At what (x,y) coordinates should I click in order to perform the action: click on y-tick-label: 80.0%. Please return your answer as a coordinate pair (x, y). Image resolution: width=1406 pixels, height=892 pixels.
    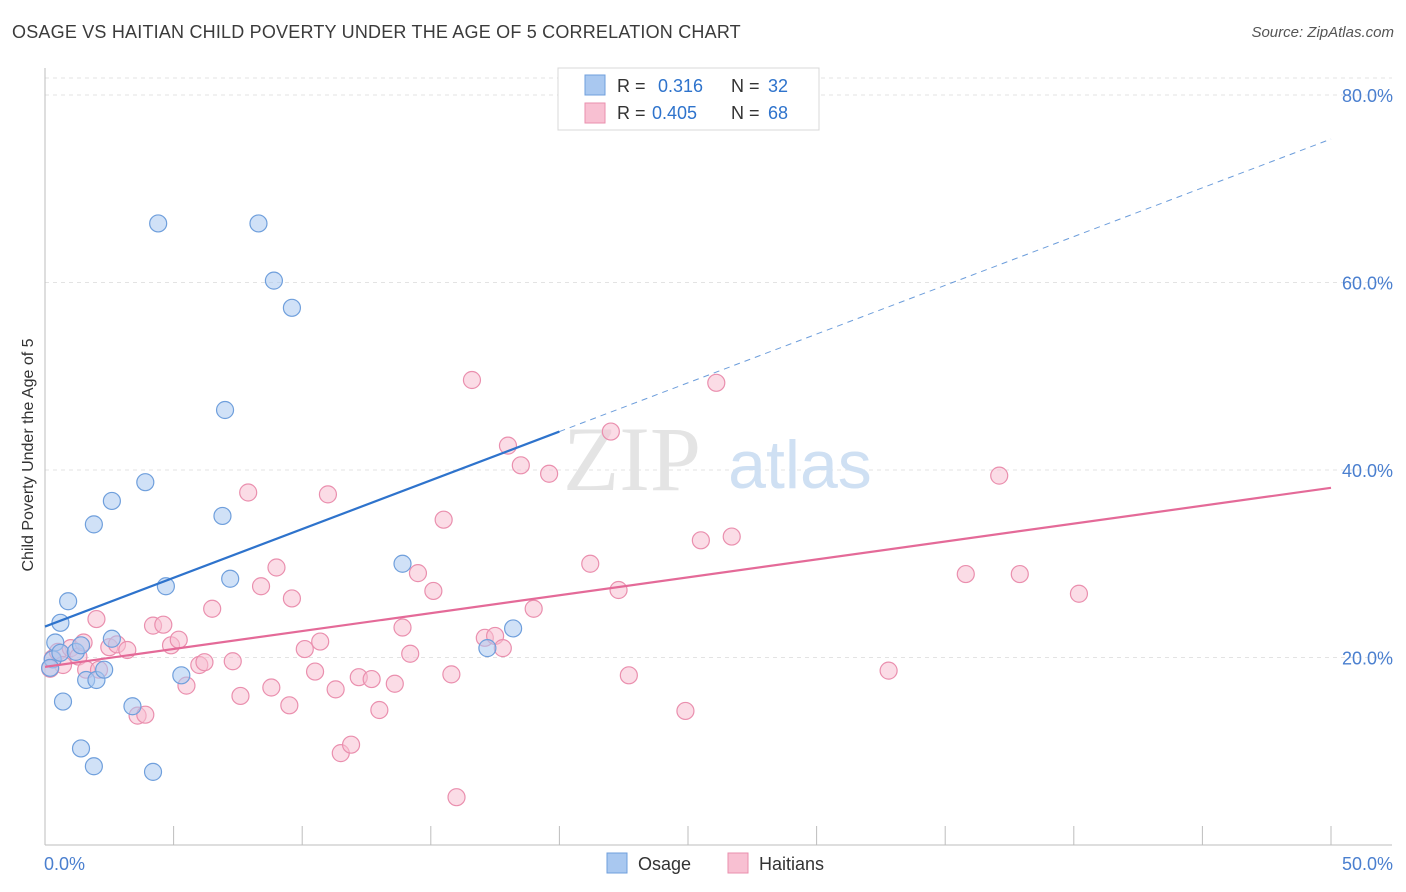
    Looking at the image, I should click on (1367, 96).